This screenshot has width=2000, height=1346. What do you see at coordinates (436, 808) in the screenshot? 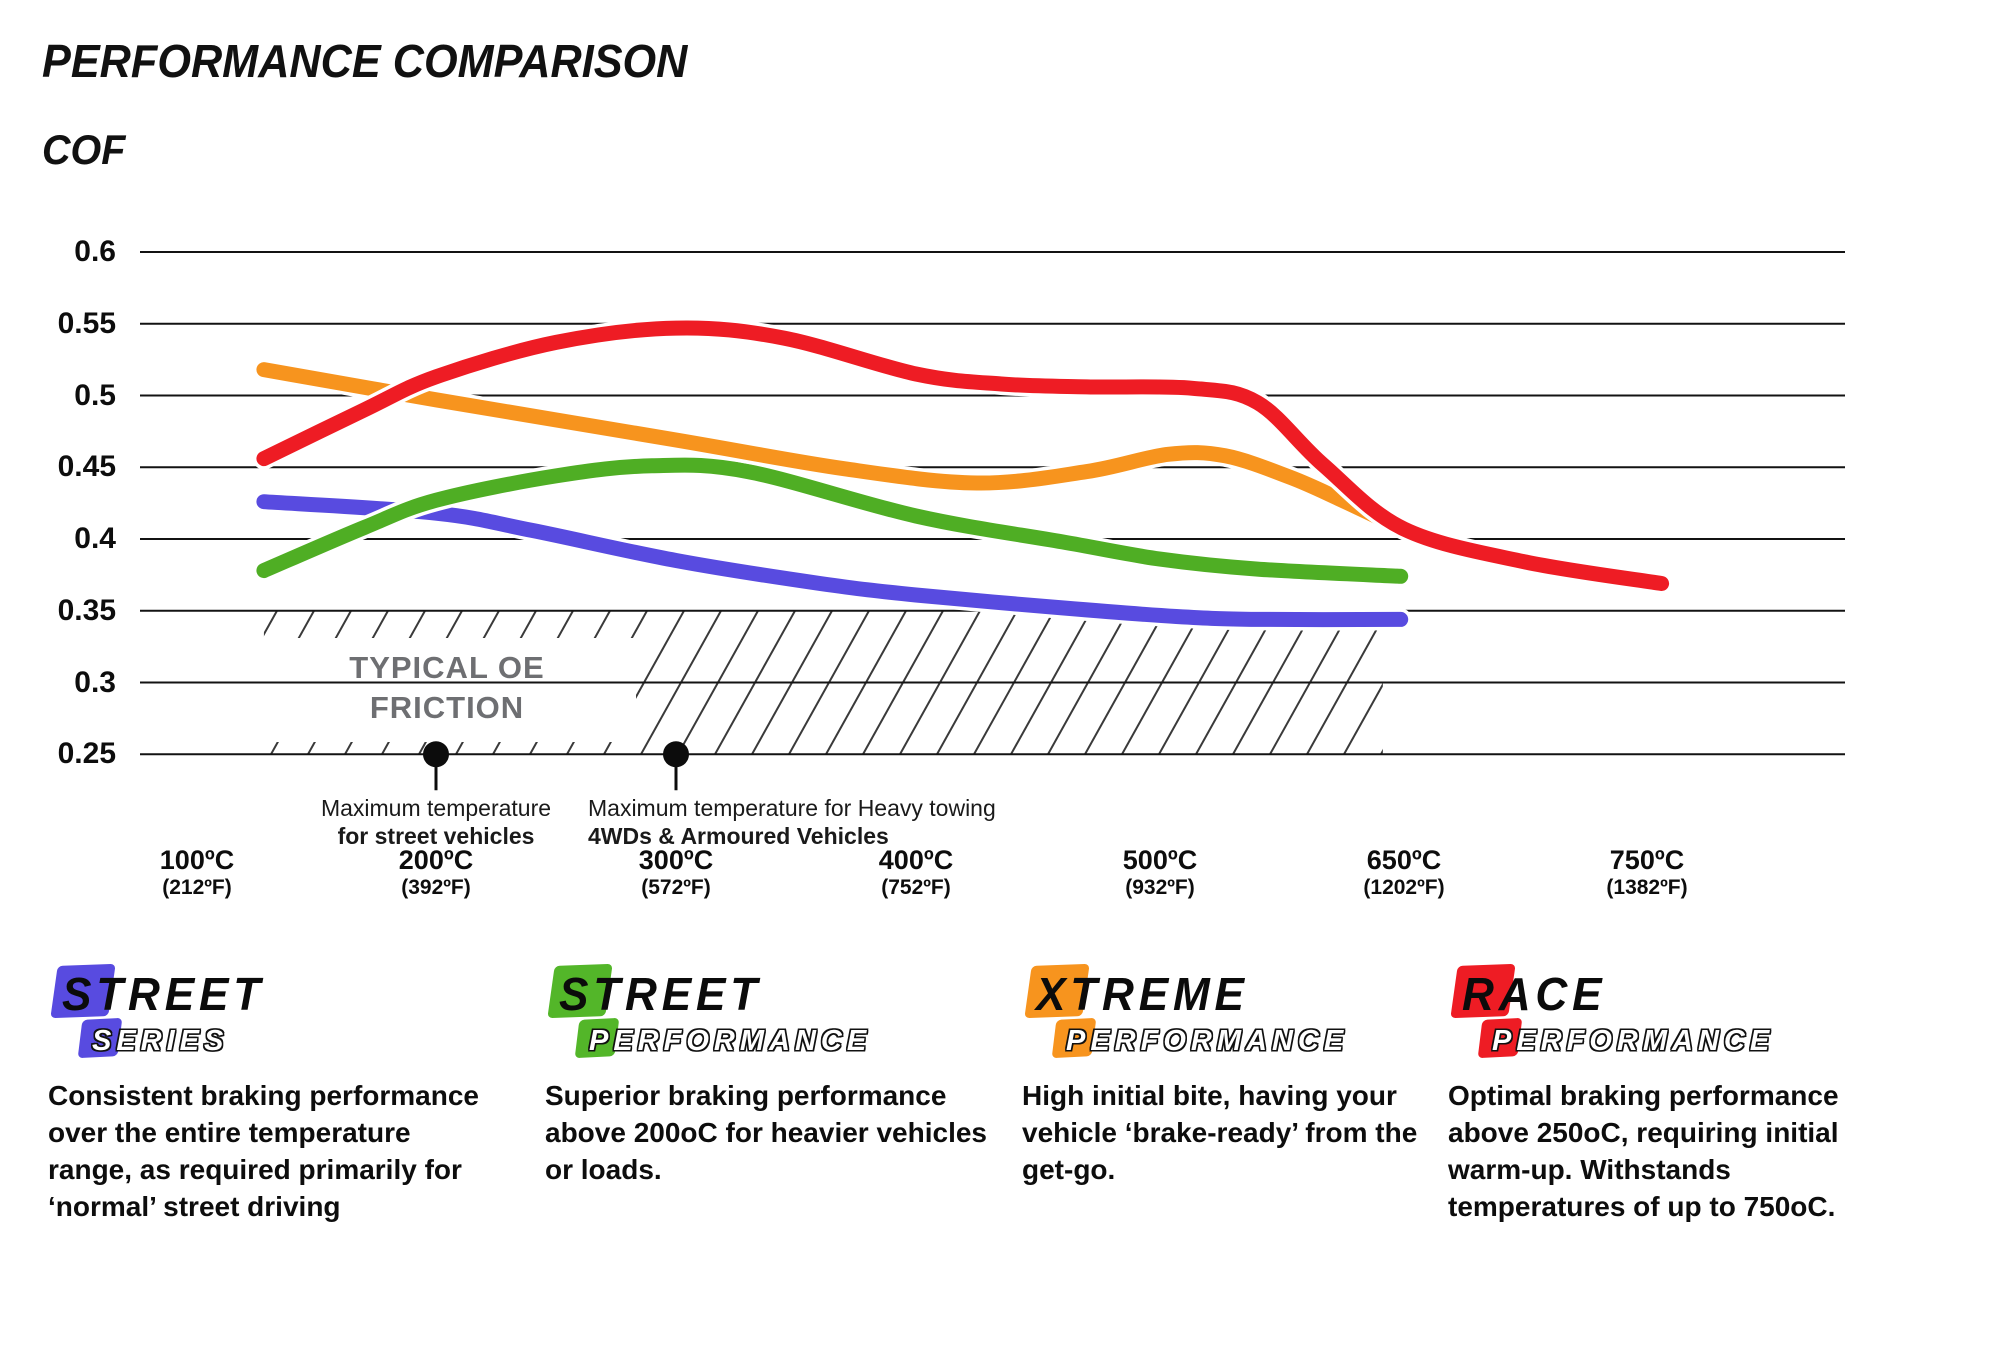
I see `annotation-line: Maximum temperature` at bounding box center [436, 808].